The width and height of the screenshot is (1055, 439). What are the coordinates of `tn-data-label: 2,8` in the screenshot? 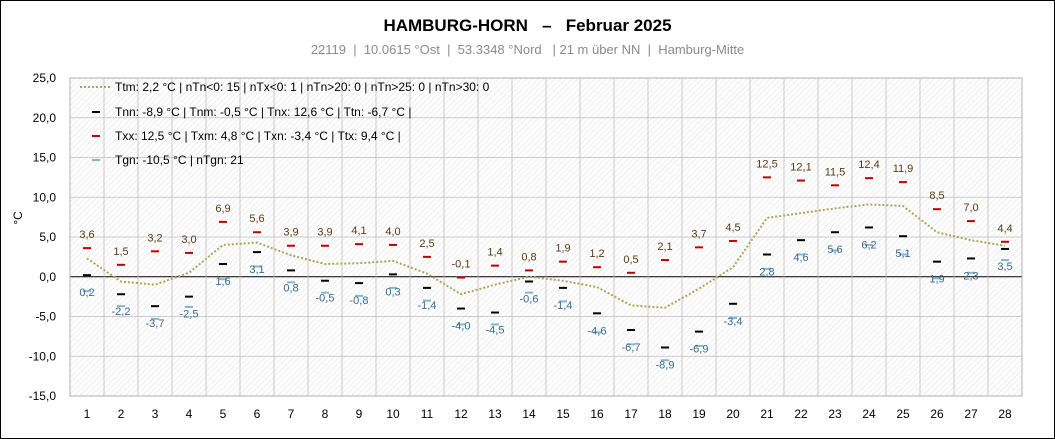 It's located at (766, 272).